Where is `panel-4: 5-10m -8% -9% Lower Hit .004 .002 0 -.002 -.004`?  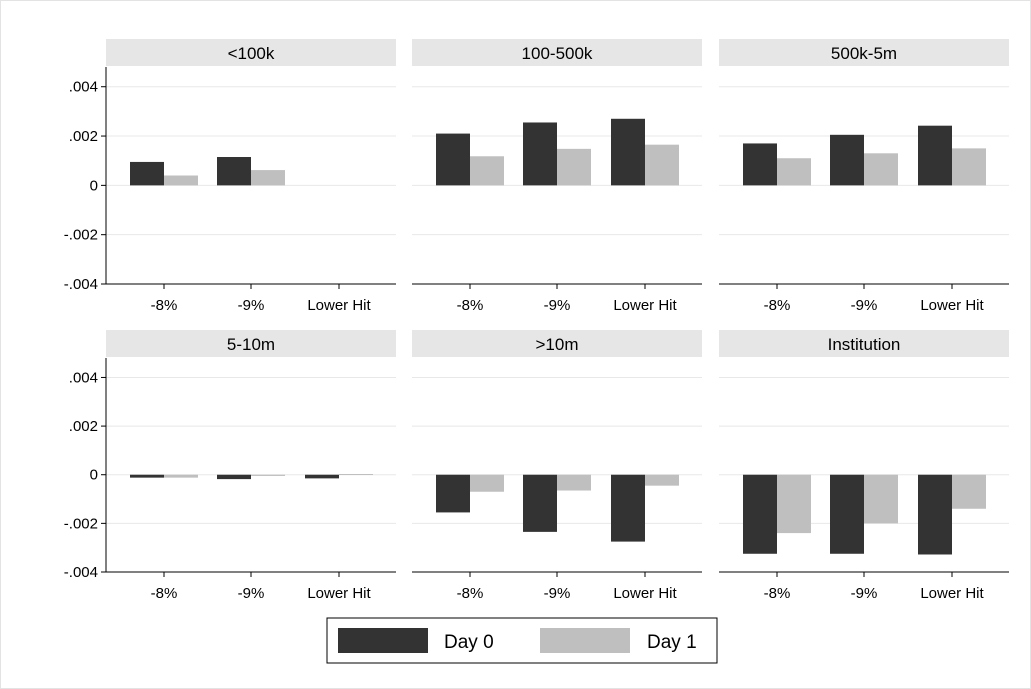 panel-4: 5-10m -8% -9% Lower Hit .004 .002 0 -.002 -.004 is located at coordinates (230, 466).